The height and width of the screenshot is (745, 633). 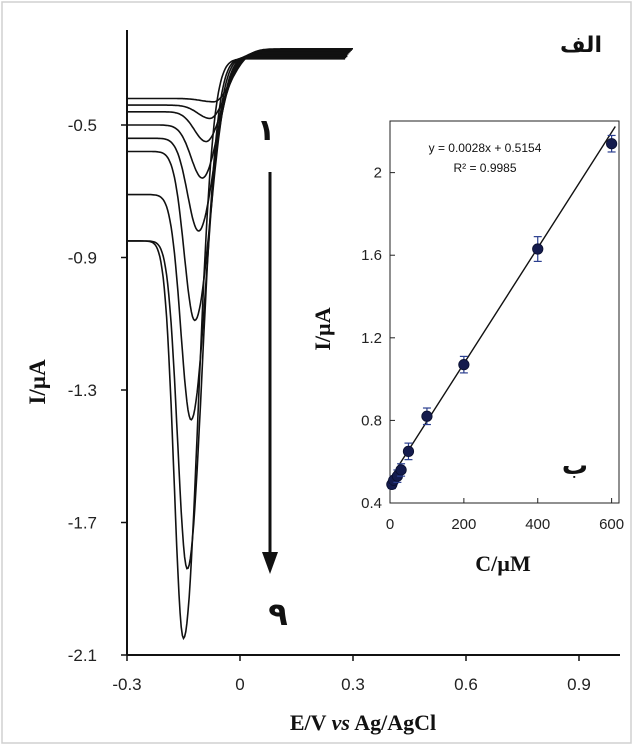 What do you see at coordinates (322, 328) in the screenshot?
I see `inset-y-axis-title: I/µA` at bounding box center [322, 328].